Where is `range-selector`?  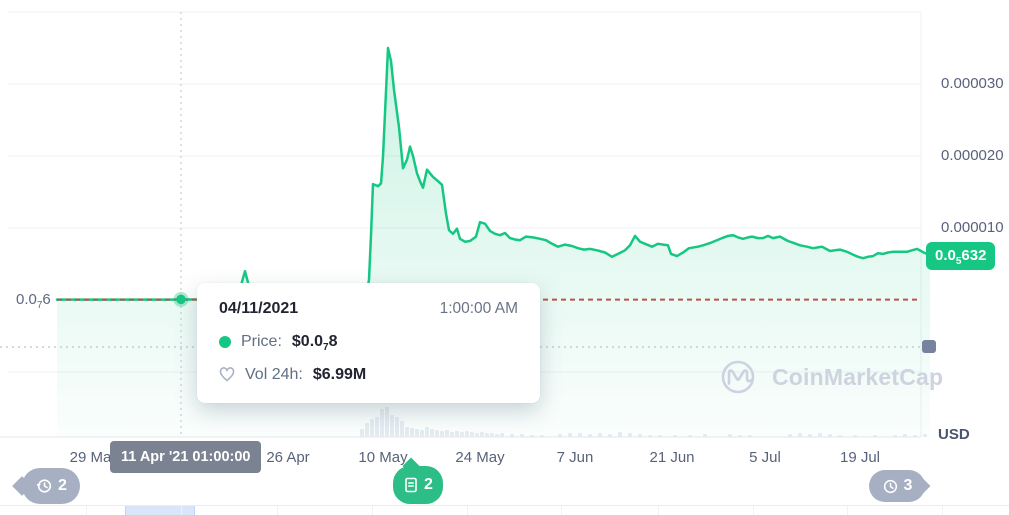 range-selector is located at coordinates (504, 510).